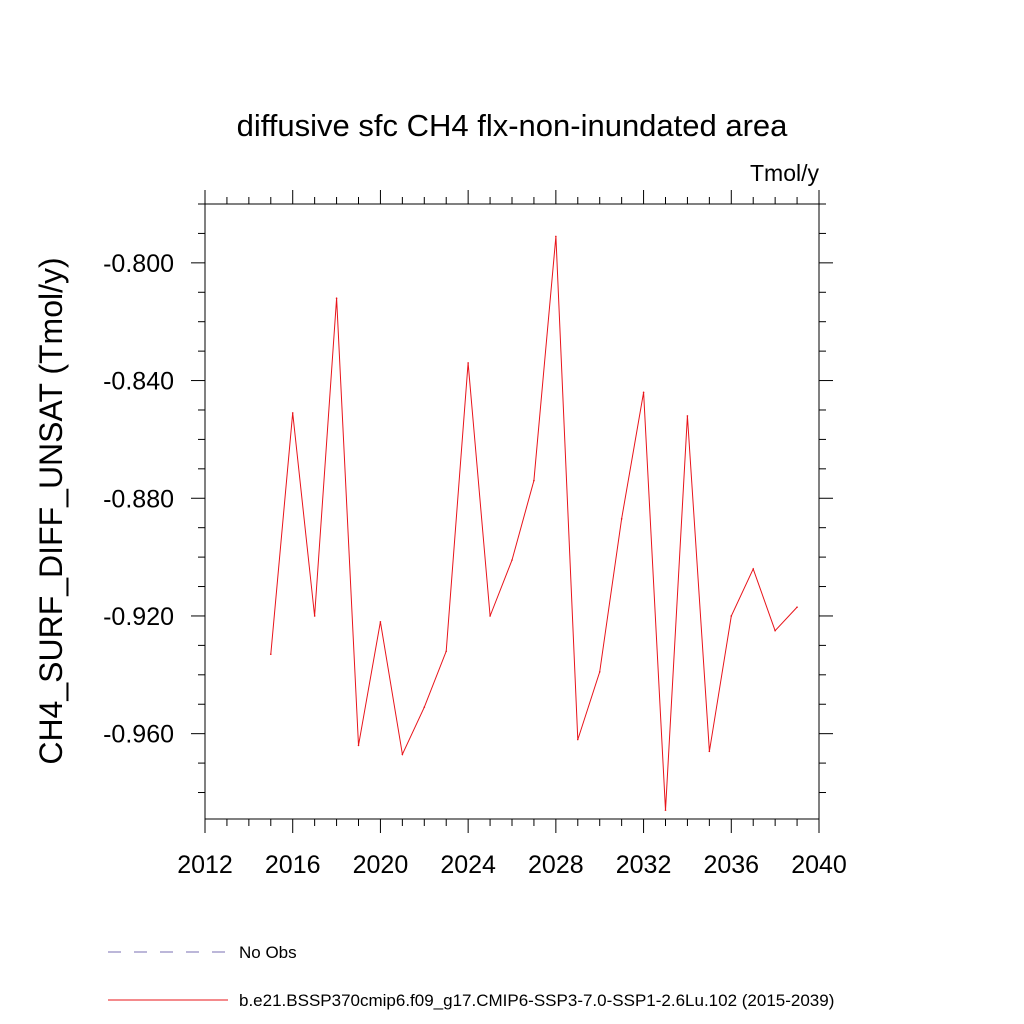 The image size is (1024, 1024). What do you see at coordinates (513, 125) in the screenshot?
I see `chart-title: diffusive sfc CH4 flx-non-inundated area` at bounding box center [513, 125].